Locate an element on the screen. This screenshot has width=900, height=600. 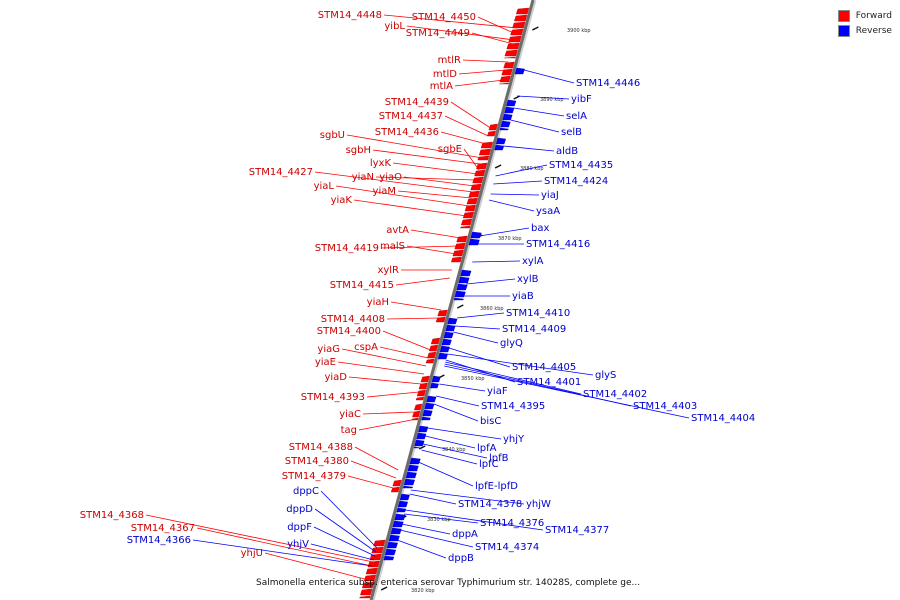
reverse-gene-label: aldB is located at coordinates (567, 151).